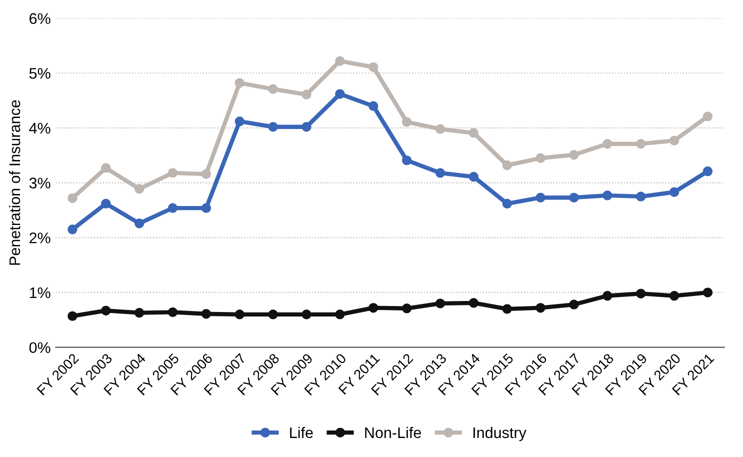 This screenshot has width=743, height=457. What do you see at coordinates (39, 128) in the screenshot?
I see `y-tick-label: 4%` at bounding box center [39, 128].